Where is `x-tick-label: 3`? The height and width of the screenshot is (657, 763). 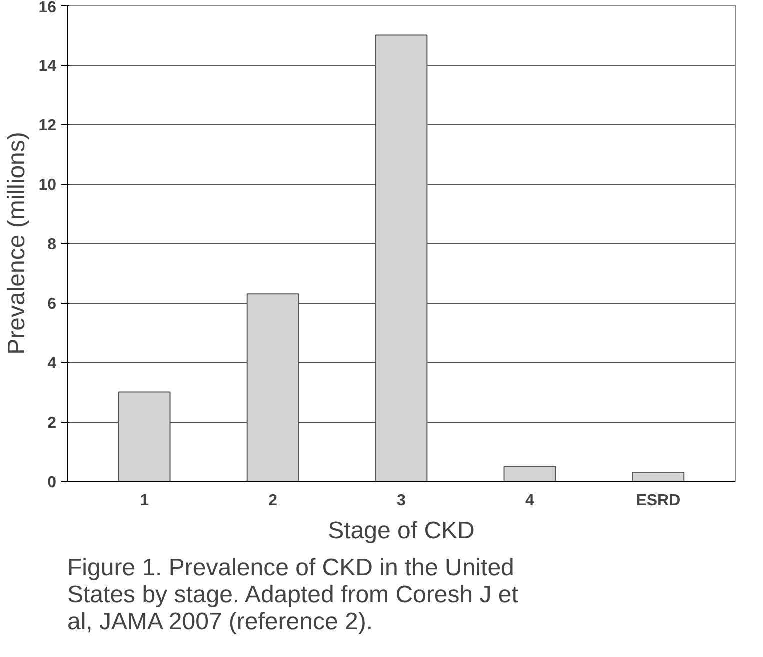
x-tick-label: 3 is located at coordinates (401, 501).